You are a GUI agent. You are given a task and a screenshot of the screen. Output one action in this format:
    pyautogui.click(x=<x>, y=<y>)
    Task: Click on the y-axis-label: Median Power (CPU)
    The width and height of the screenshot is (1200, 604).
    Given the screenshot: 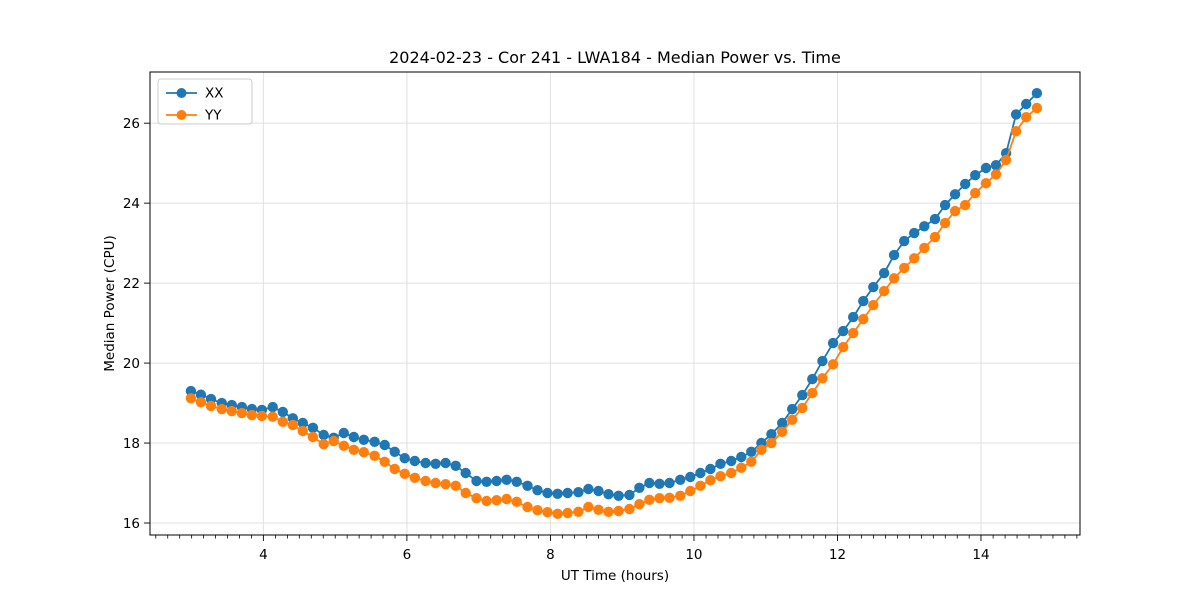 What is the action you would take?
    pyautogui.click(x=110, y=303)
    